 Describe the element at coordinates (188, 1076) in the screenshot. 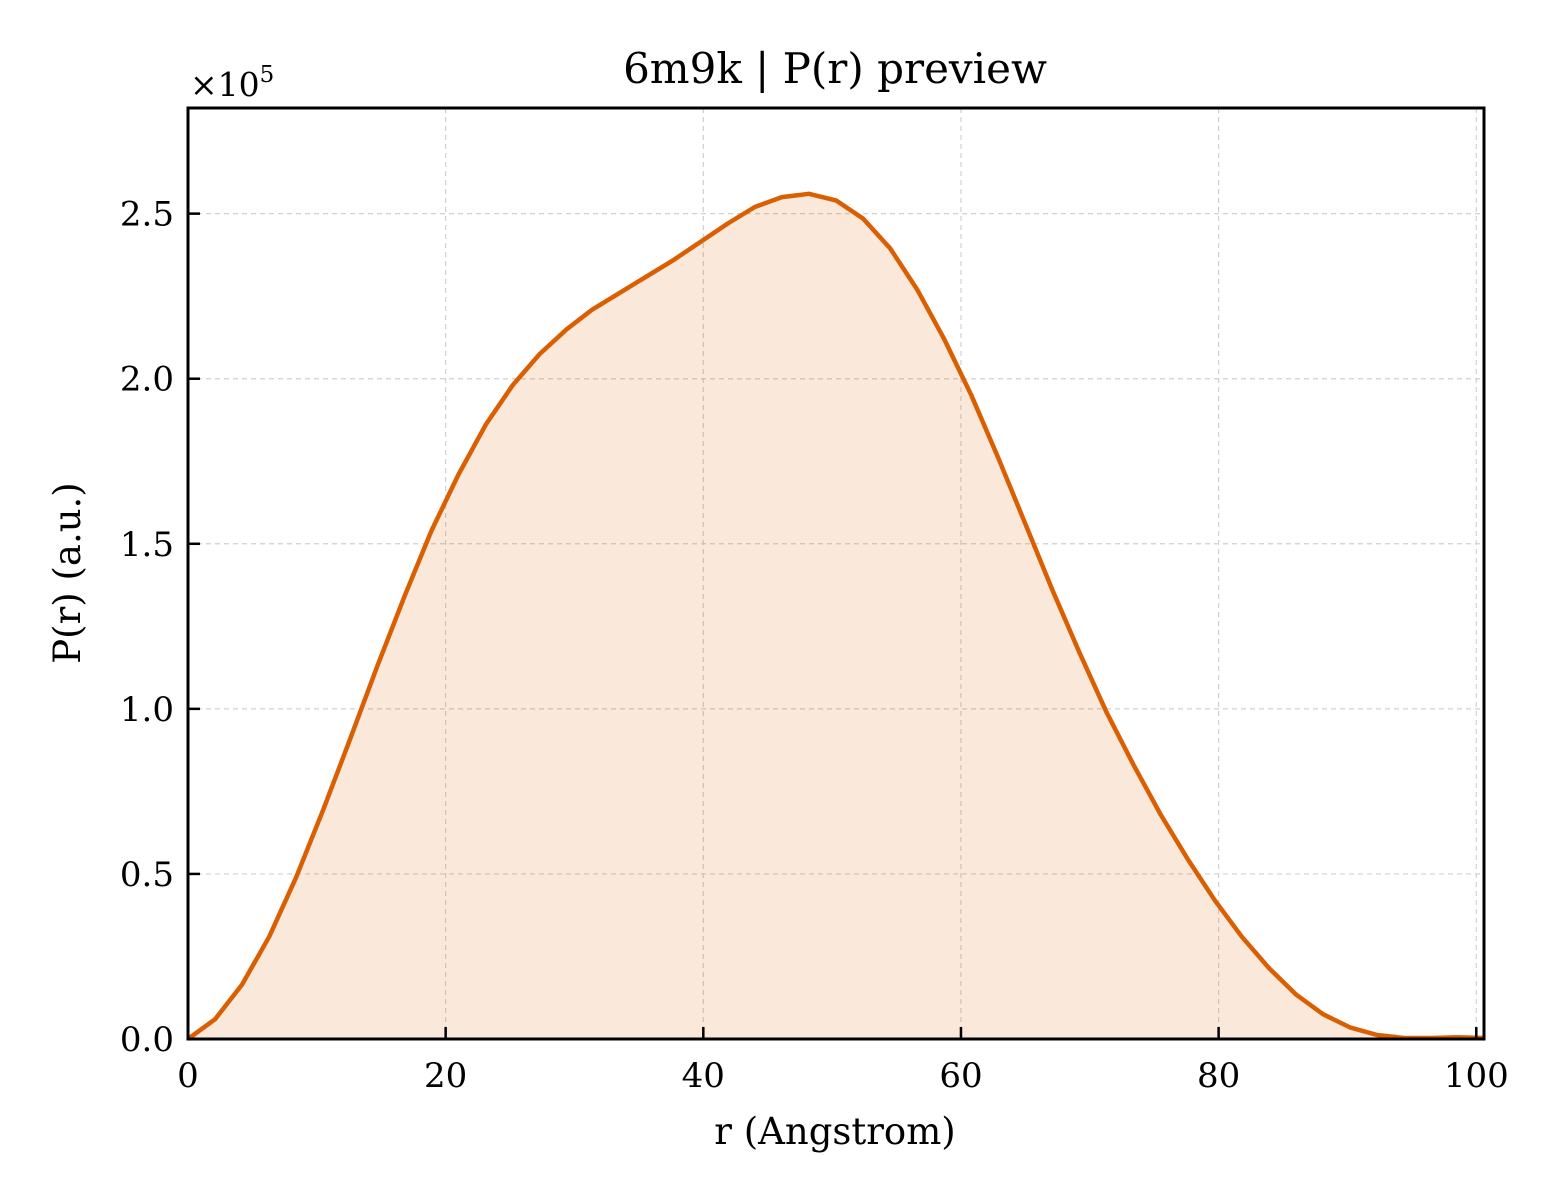

I see `x-tick-label: 0` at that location.